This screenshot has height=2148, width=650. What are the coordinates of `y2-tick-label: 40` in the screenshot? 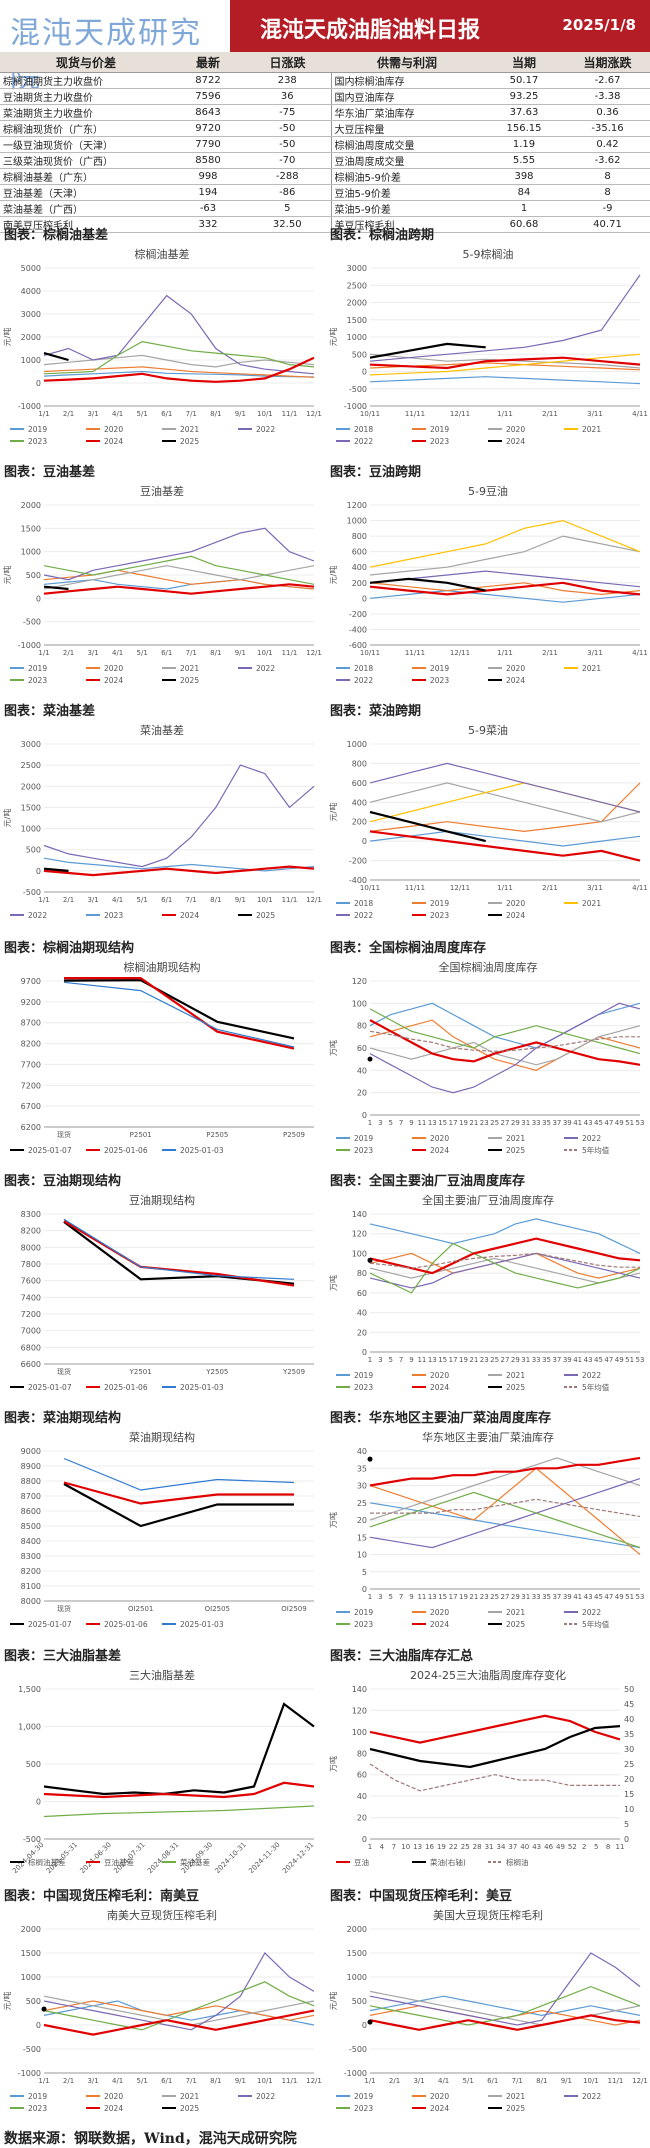 It's located at (629, 1719).